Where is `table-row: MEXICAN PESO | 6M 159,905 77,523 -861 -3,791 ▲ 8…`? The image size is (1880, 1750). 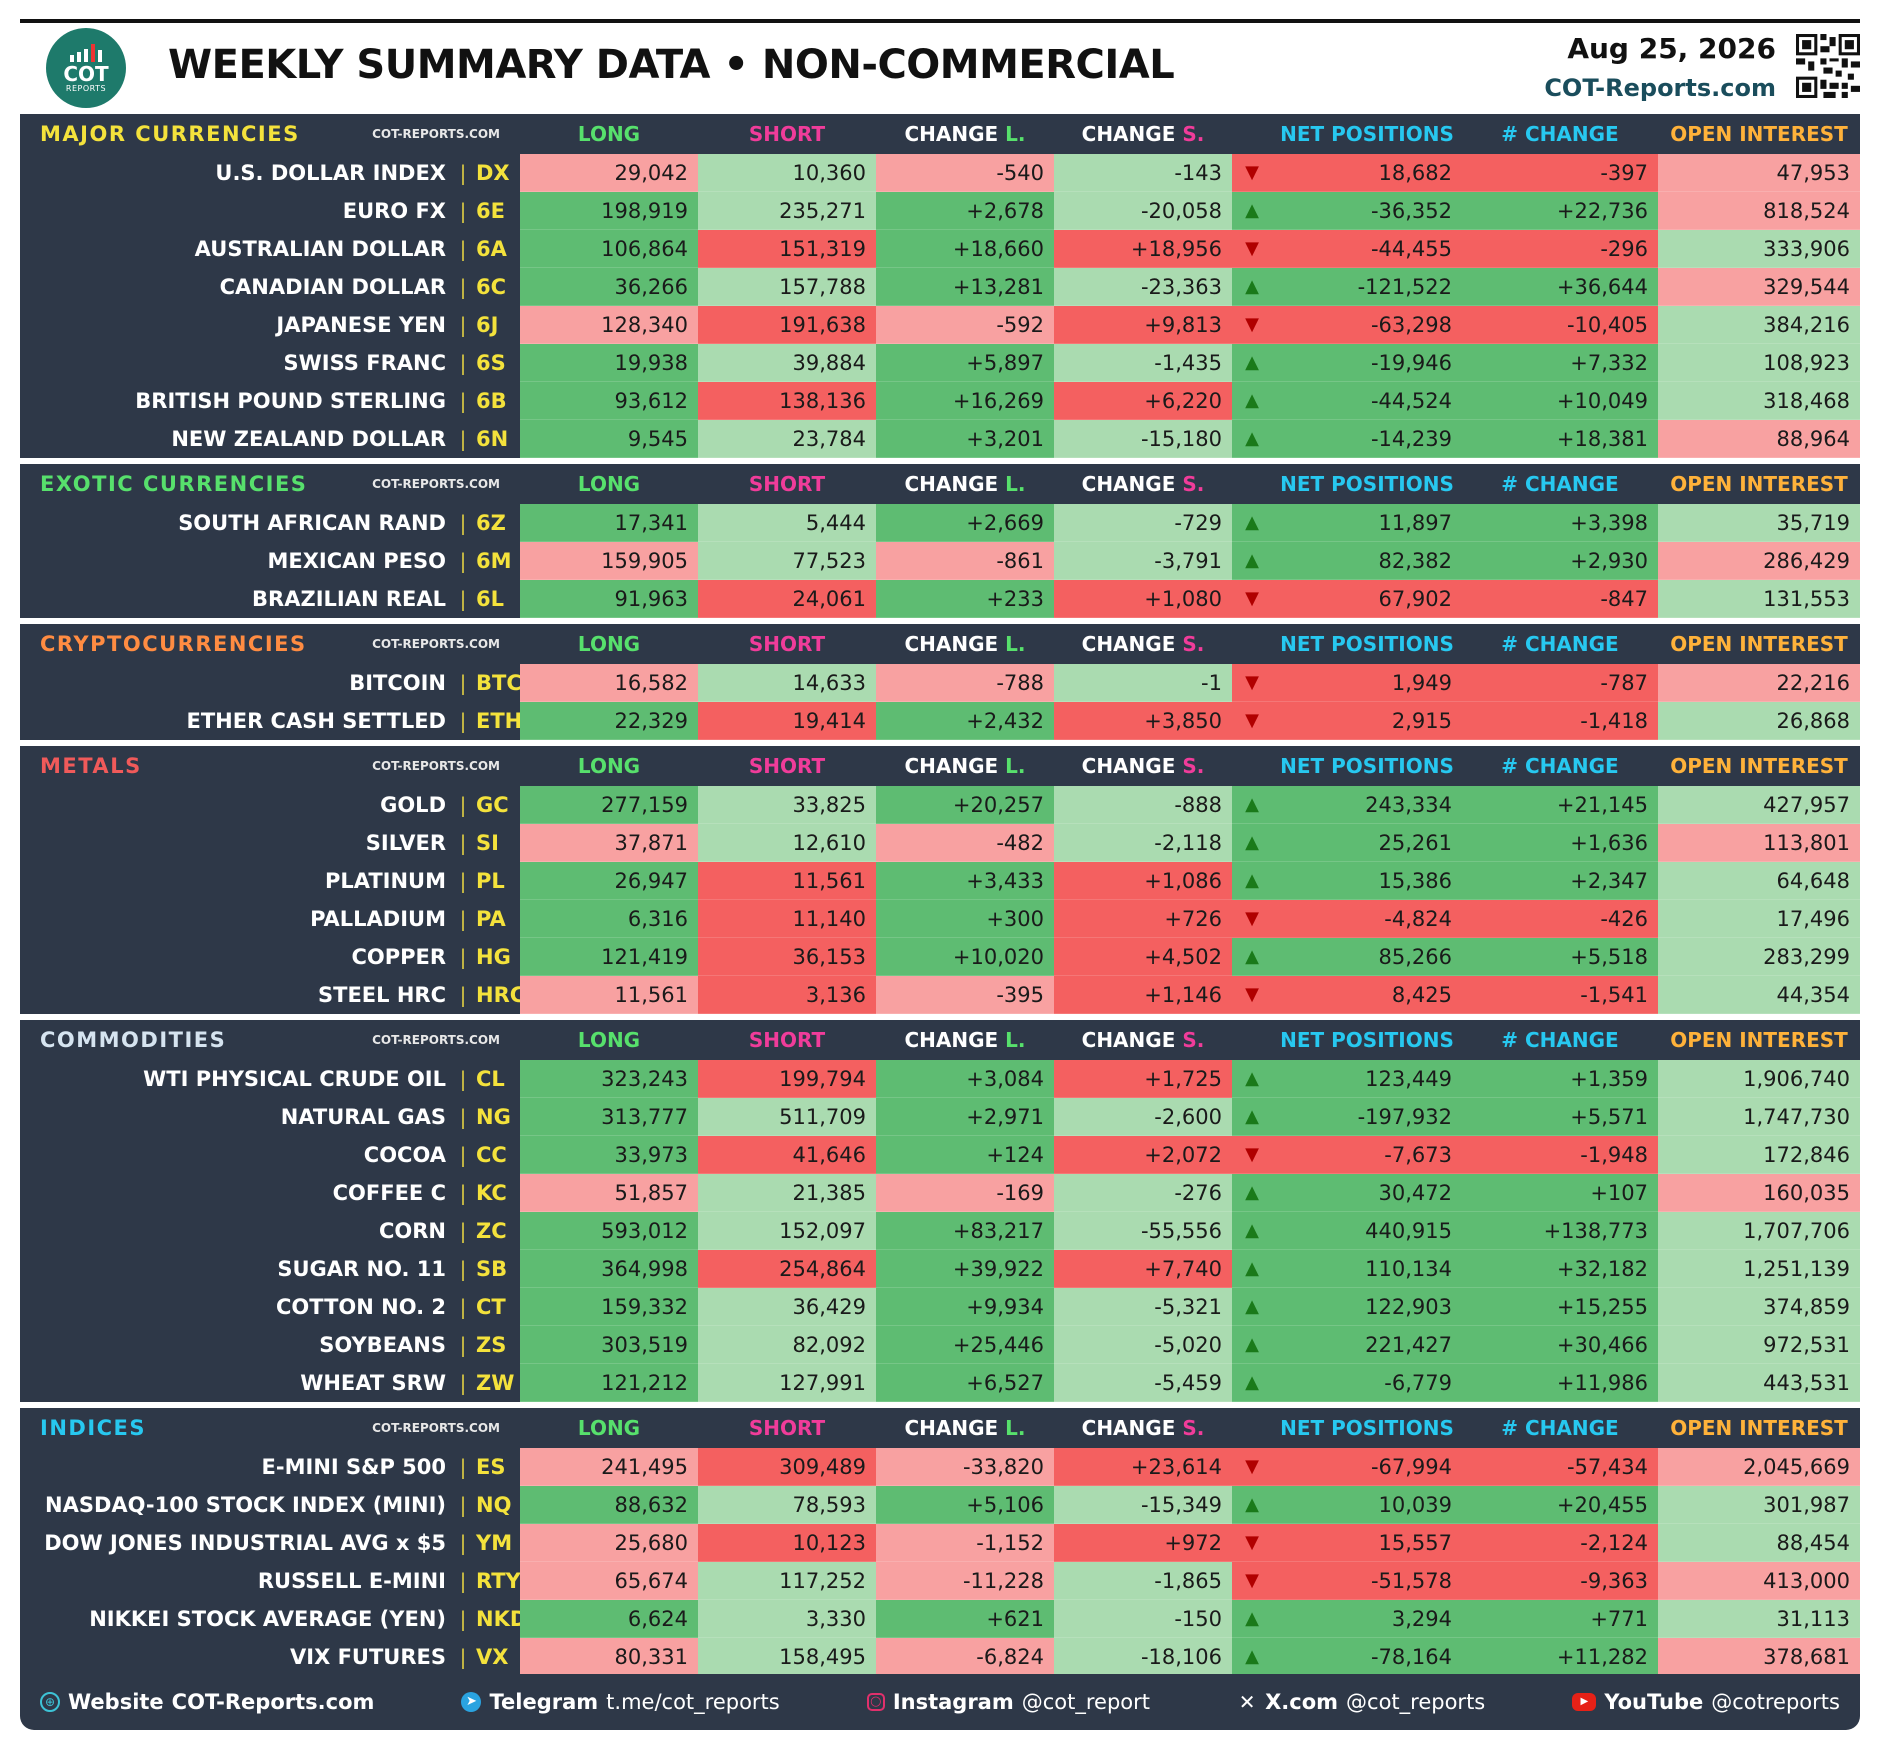 table-row: MEXICAN PESO | 6M 159,905 77,523 -861 -3,791 ▲ 8… is located at coordinates (940, 561).